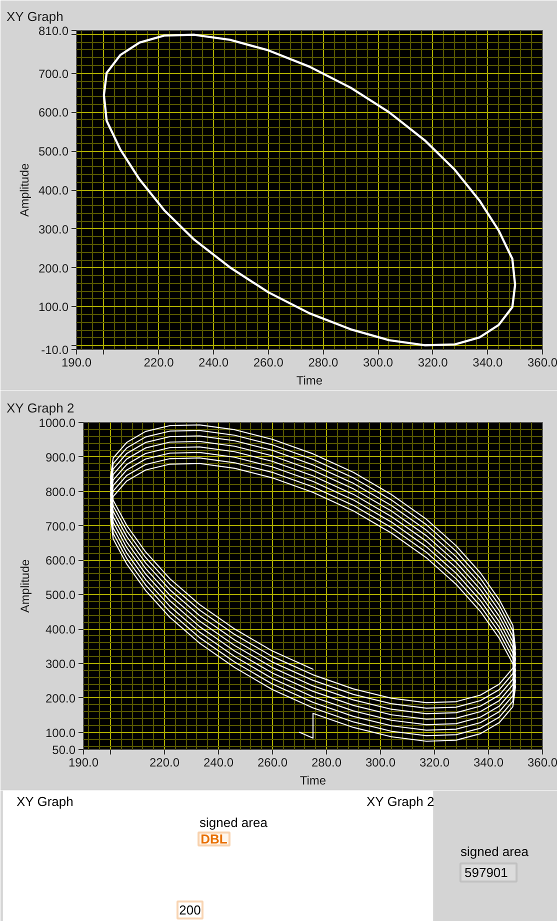 The width and height of the screenshot is (557, 921). I want to click on y-tick-label: 1000.0, so click(57, 423).